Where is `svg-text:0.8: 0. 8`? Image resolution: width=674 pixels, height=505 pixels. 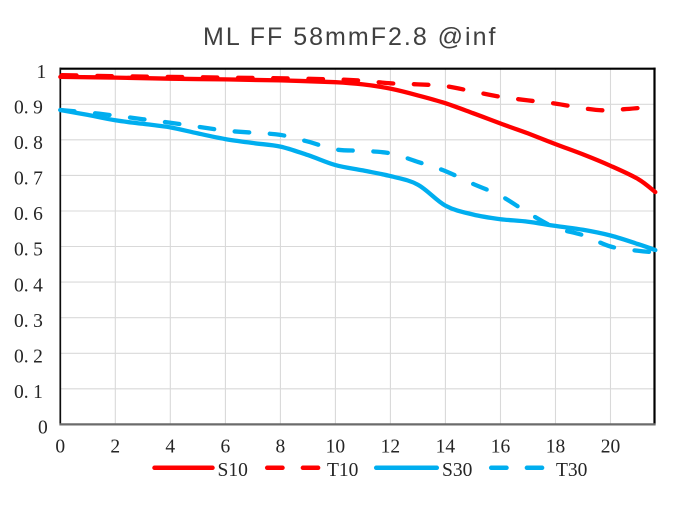 svg-text:0.8: 0. 8 is located at coordinates (28, 143).